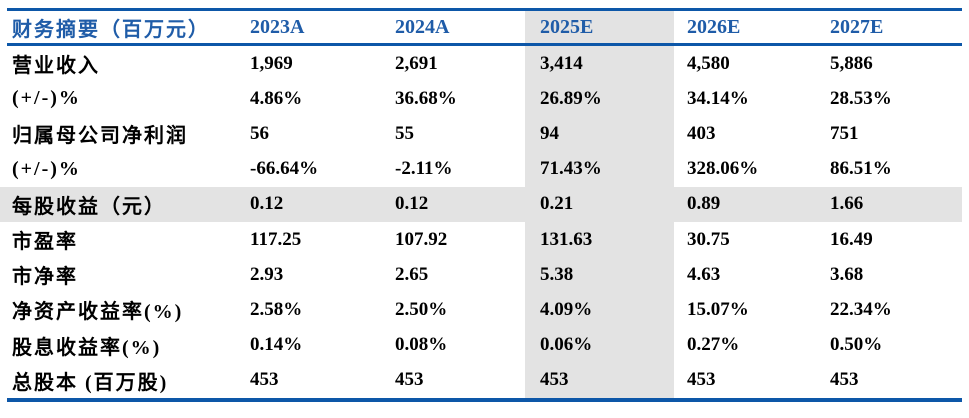  I want to click on cell-2026e: 328.06%, so click(723, 169).